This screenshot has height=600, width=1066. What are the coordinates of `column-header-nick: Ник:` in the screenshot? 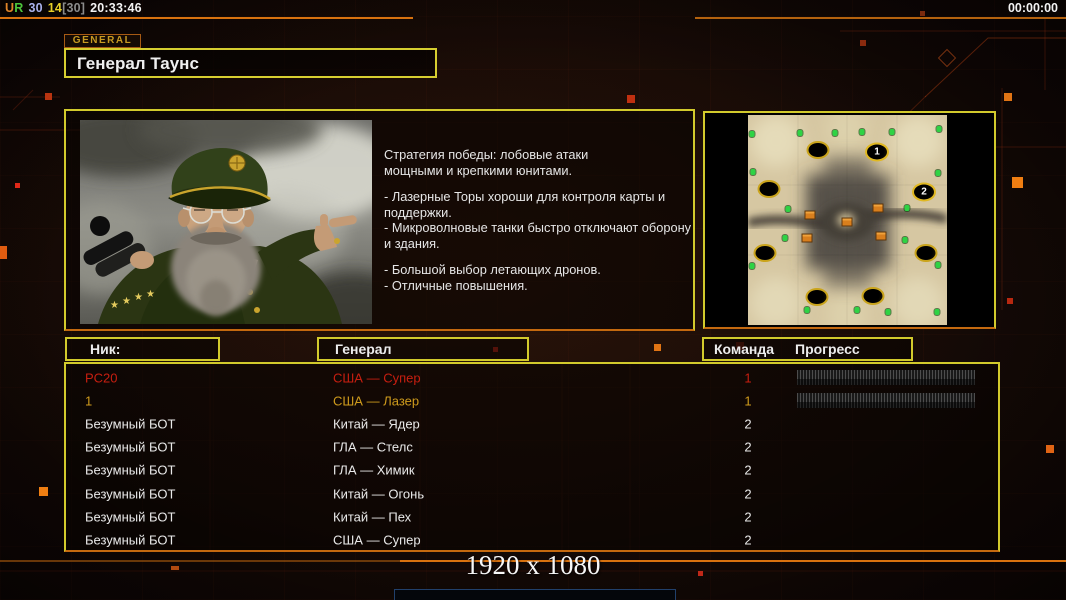 It's located at (142, 349).